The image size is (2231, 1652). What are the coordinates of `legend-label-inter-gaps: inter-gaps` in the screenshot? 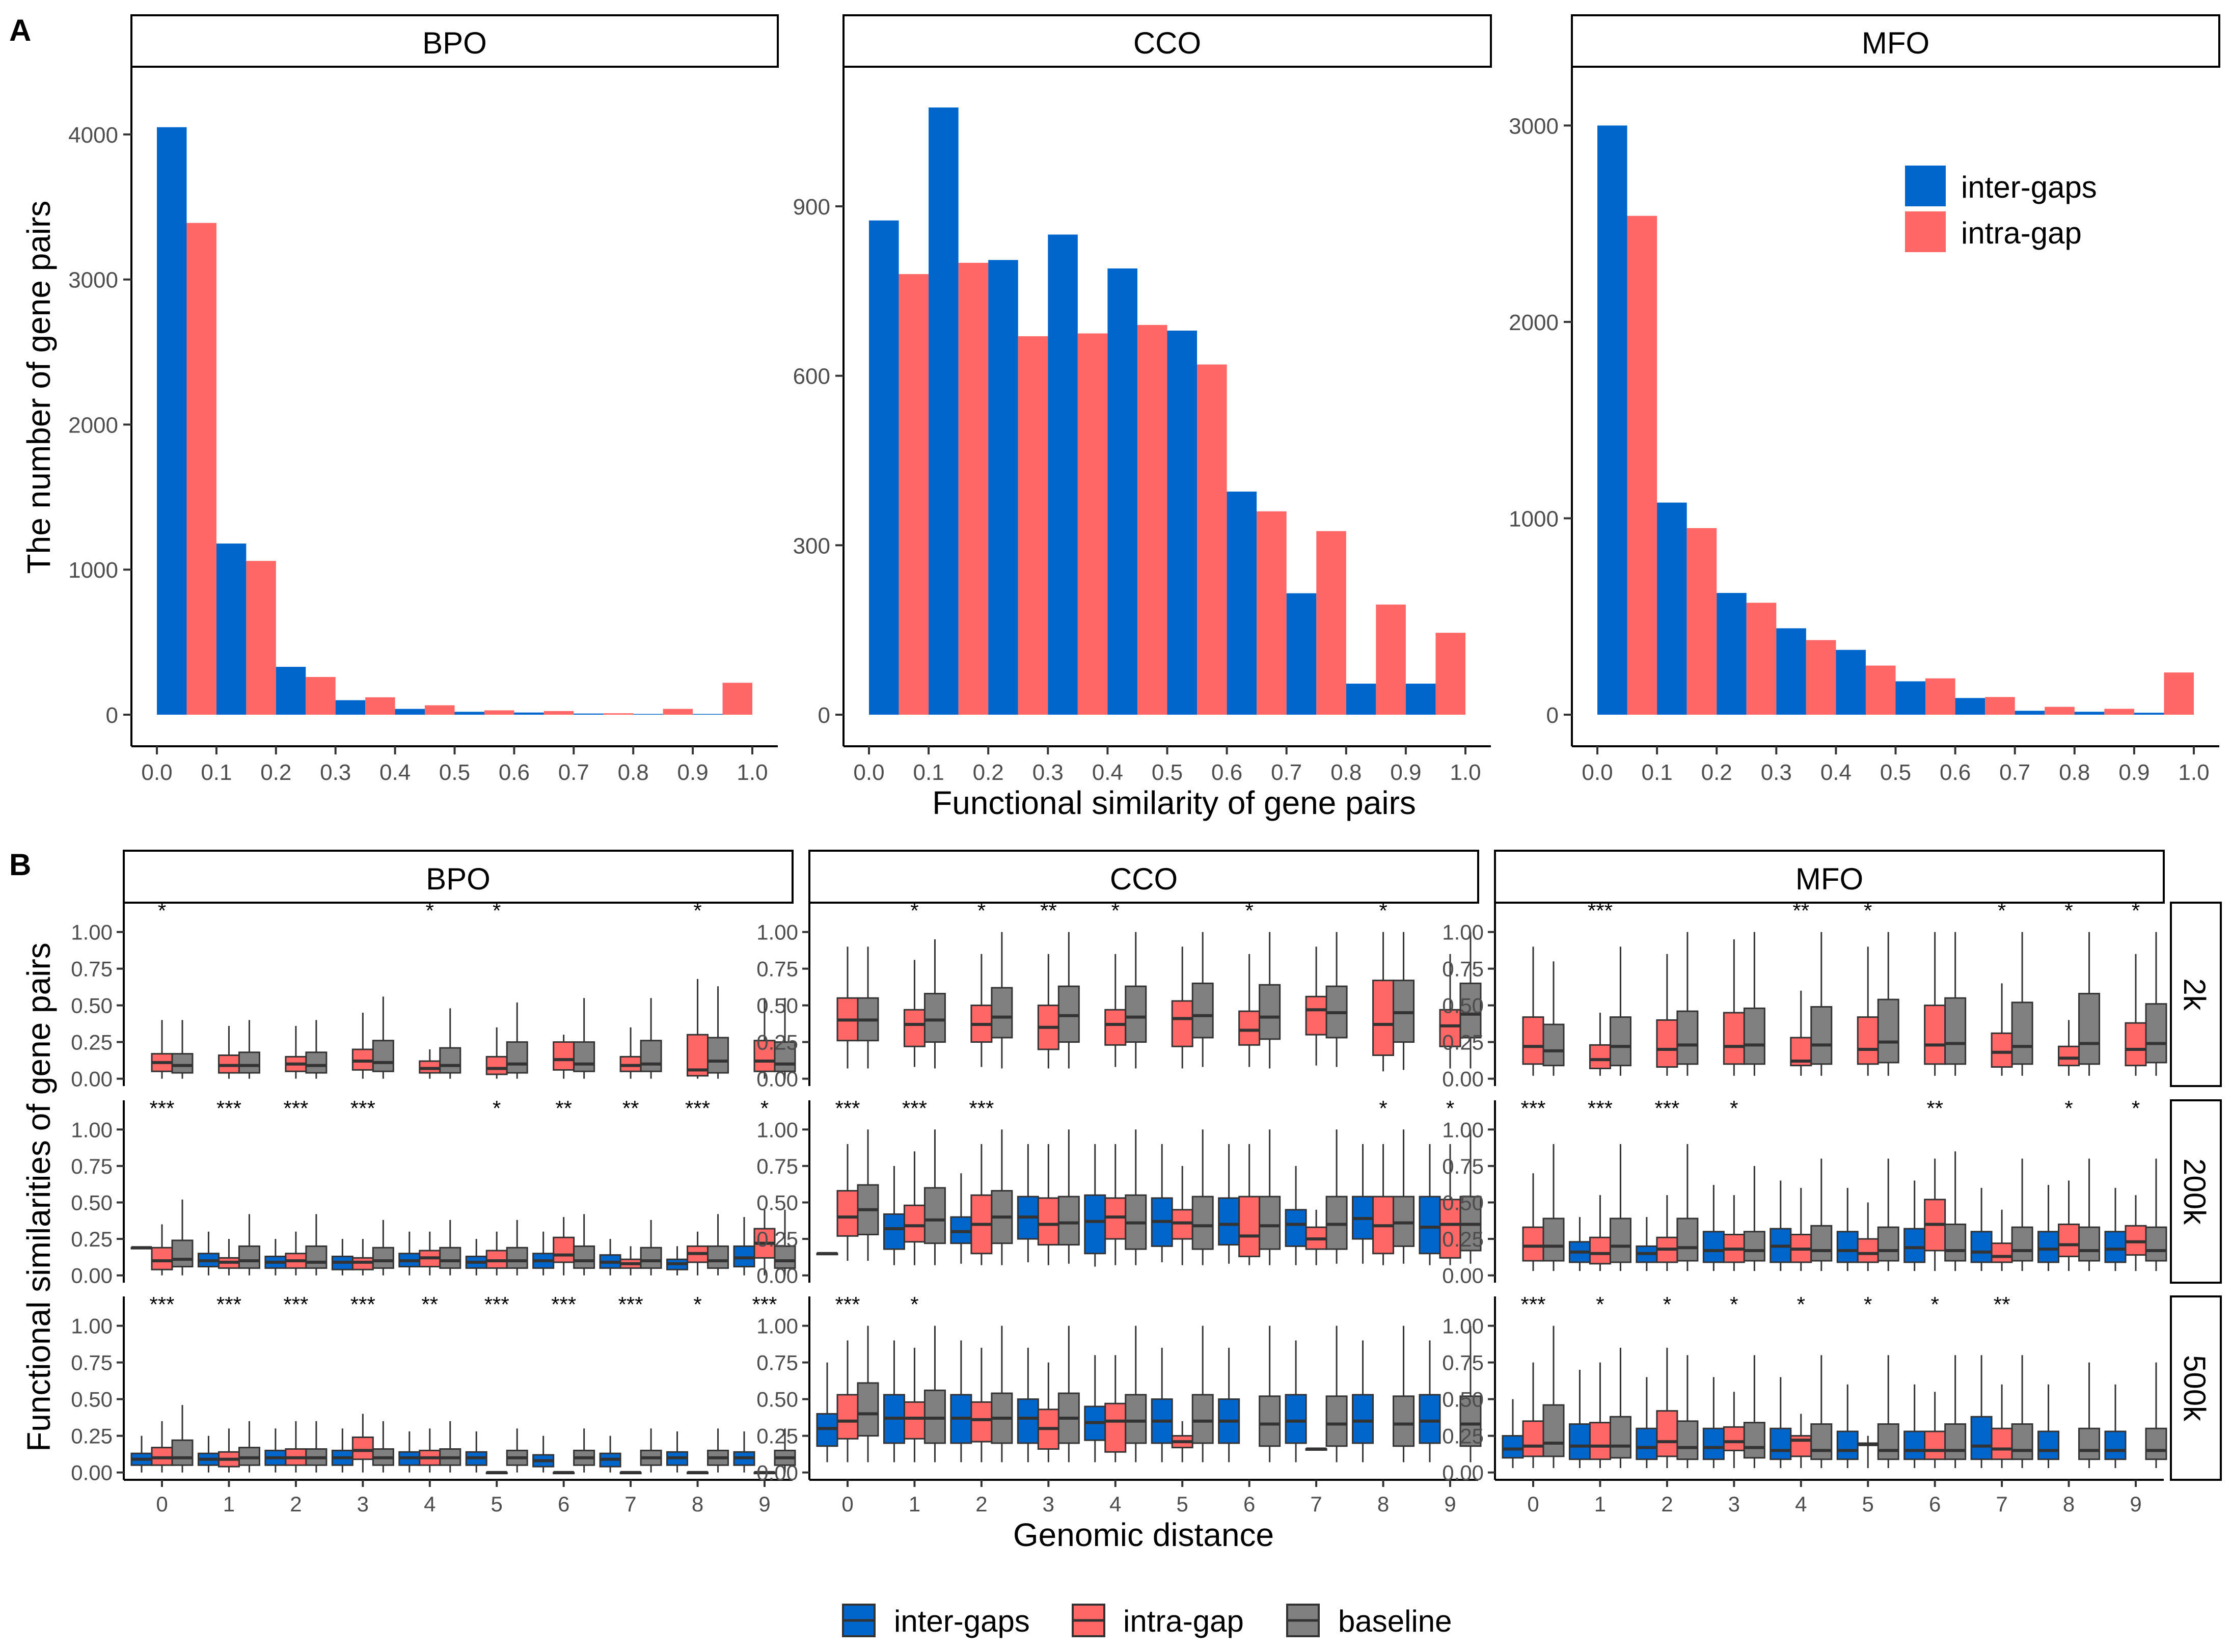 It's located at (2029, 187).